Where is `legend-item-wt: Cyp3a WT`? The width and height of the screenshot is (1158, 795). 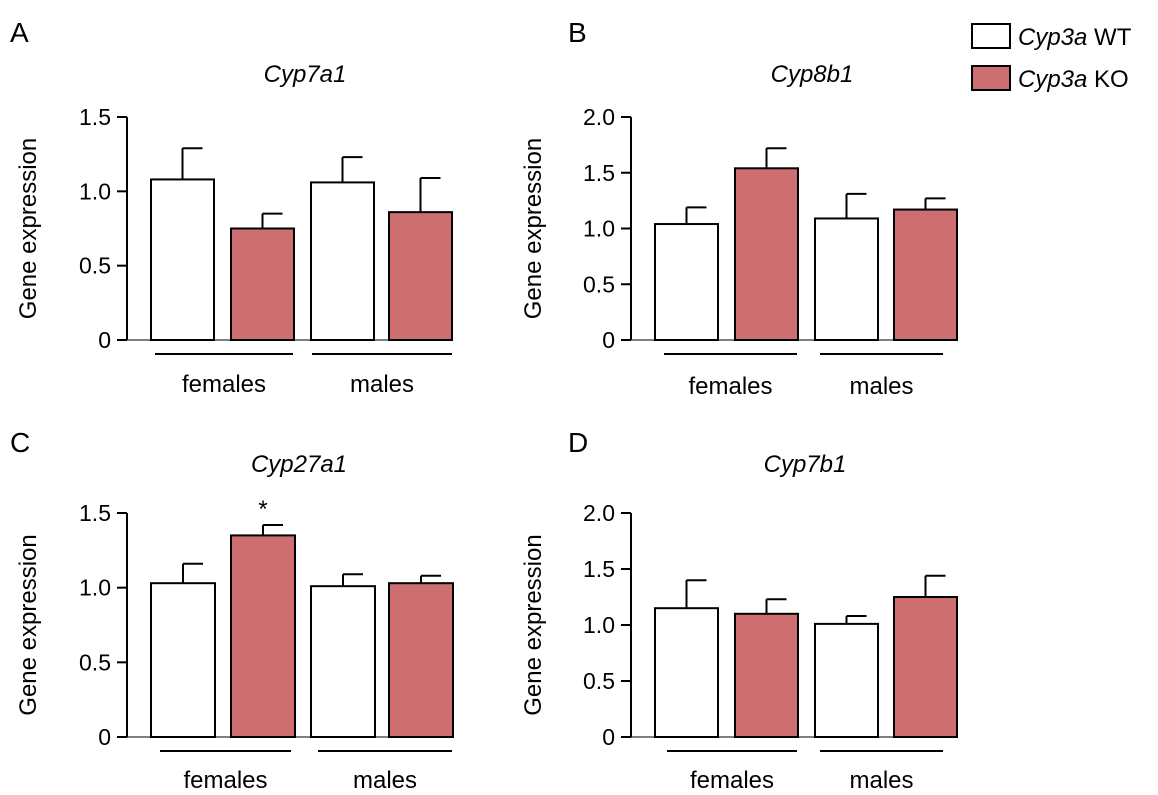 legend-item-wt: Cyp3a WT is located at coordinates (1051, 37).